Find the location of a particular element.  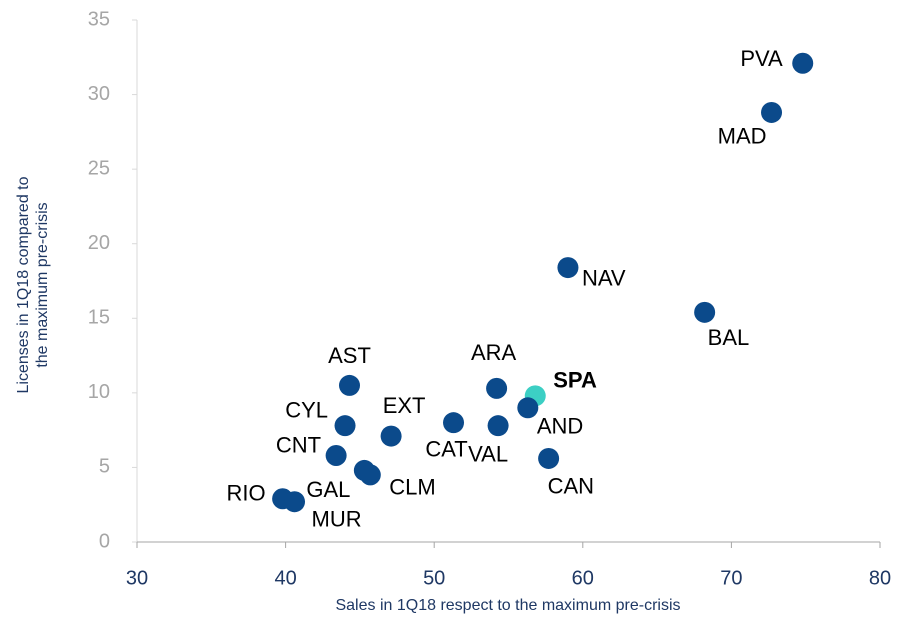

y-axis-title: Licenses in 1Q18 compared to is located at coordinates (23, 284).